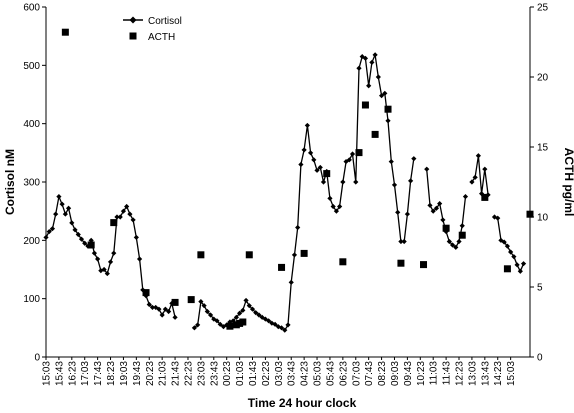 The image size is (574, 413). What do you see at coordinates (85, 373) in the screenshot?
I see `x-tick-label: 17:03` at bounding box center [85, 373].